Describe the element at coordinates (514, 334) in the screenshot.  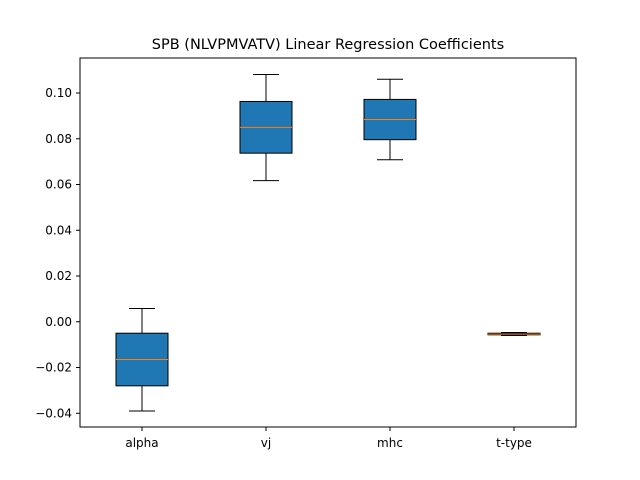
I see `box-group-t-type` at that location.